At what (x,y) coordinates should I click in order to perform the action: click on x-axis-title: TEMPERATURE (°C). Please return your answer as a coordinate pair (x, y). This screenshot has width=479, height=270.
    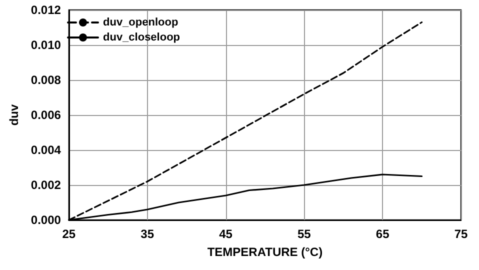
    Looking at the image, I should click on (265, 252).